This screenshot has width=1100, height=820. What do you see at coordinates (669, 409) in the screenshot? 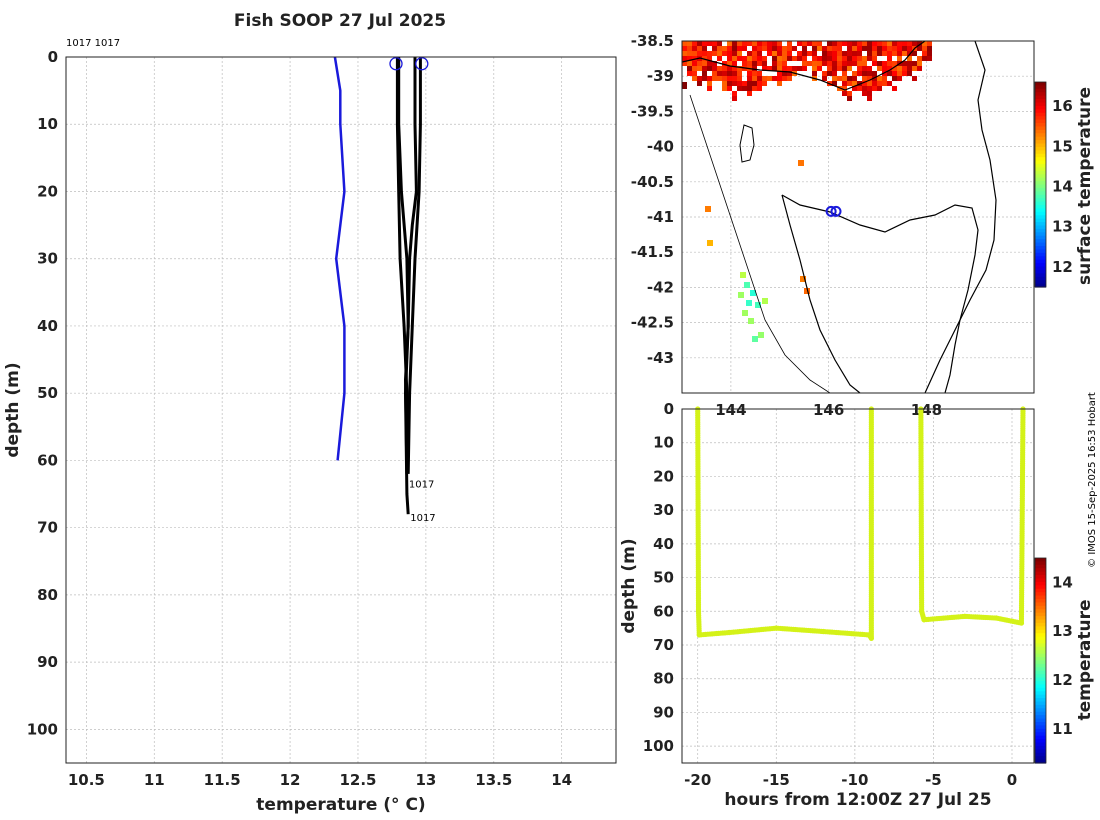
I see `section-y-tick-label: 0` at bounding box center [669, 409].